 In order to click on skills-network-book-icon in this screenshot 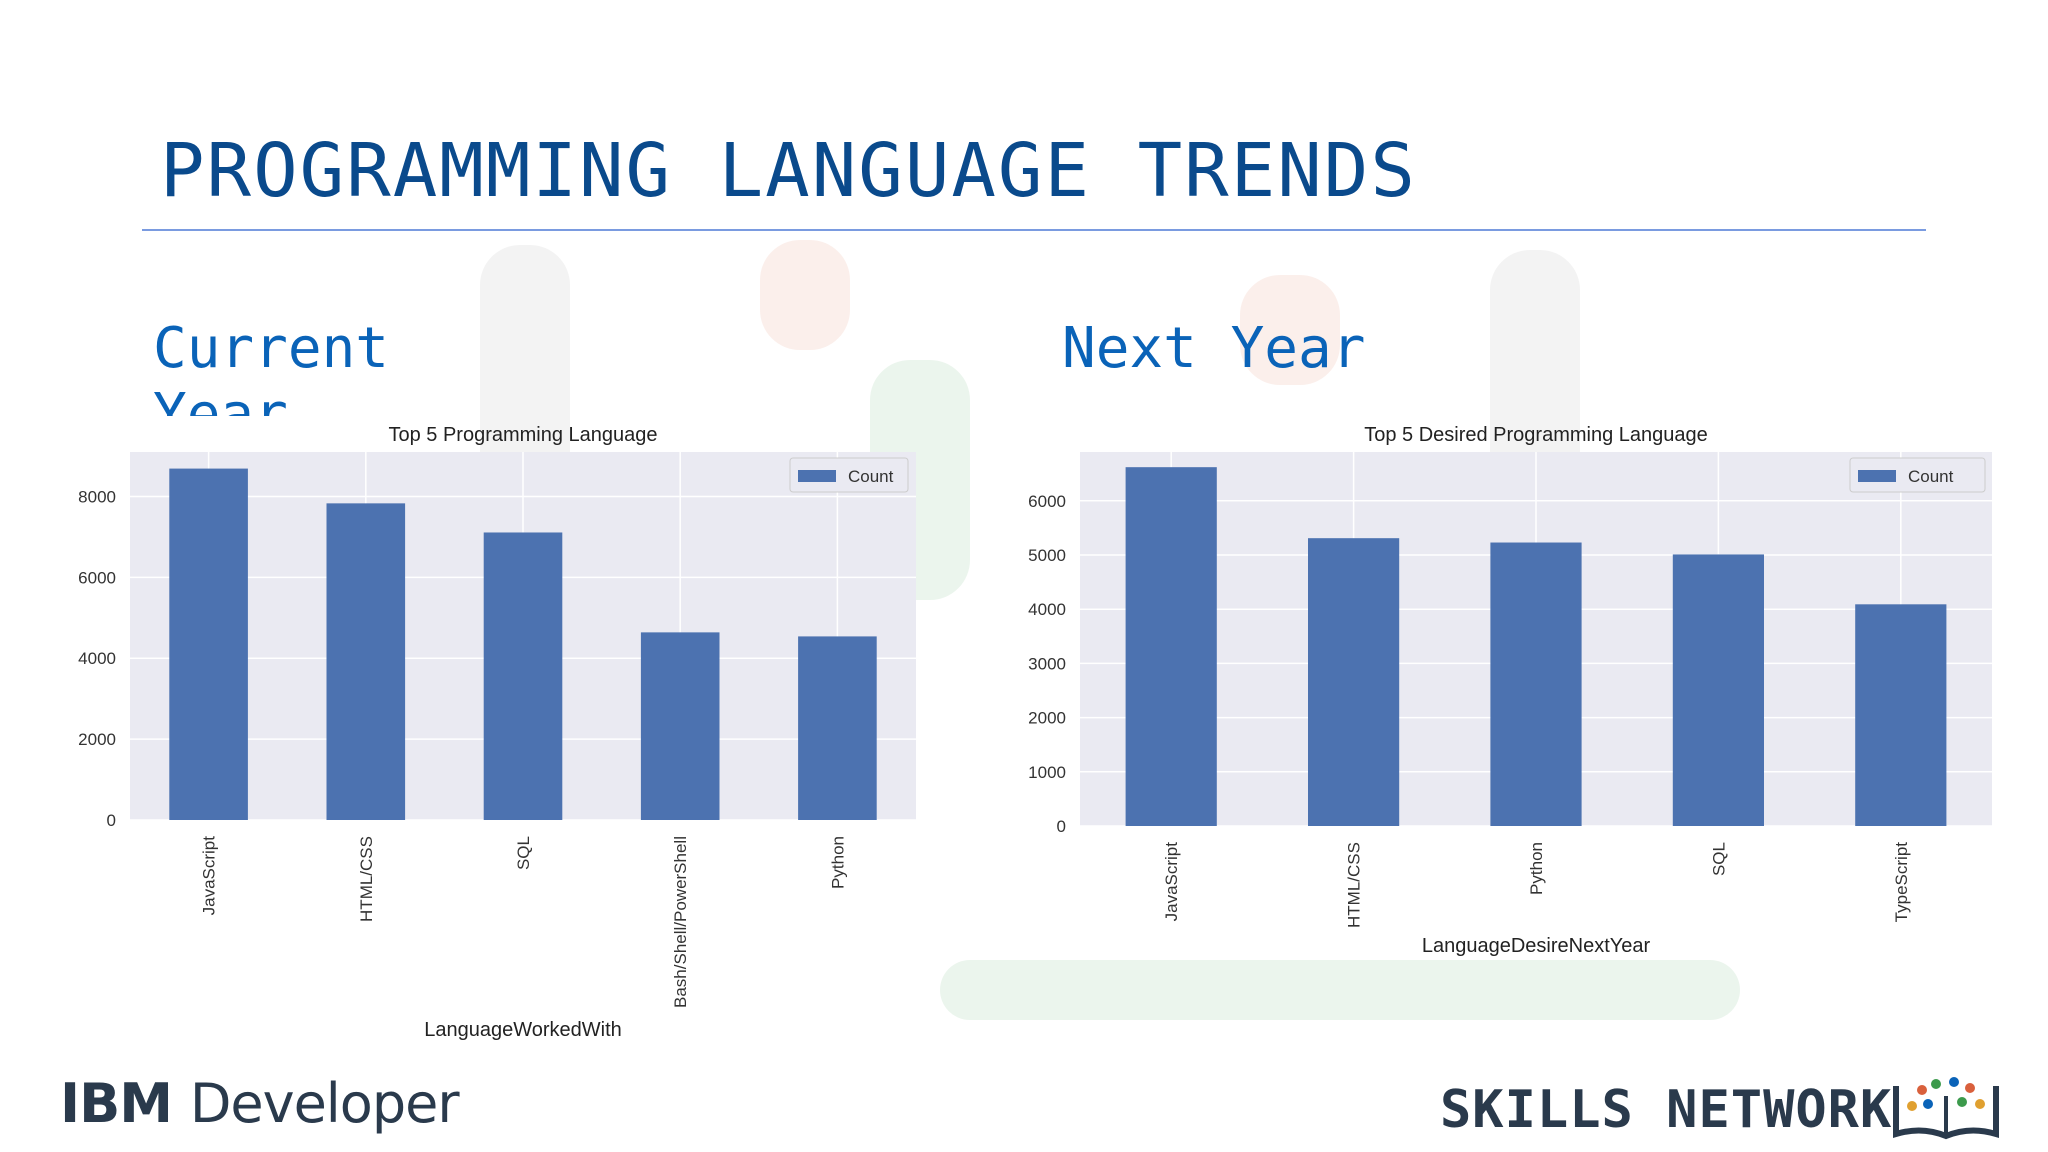, I will do `click(1946, 1108)`.